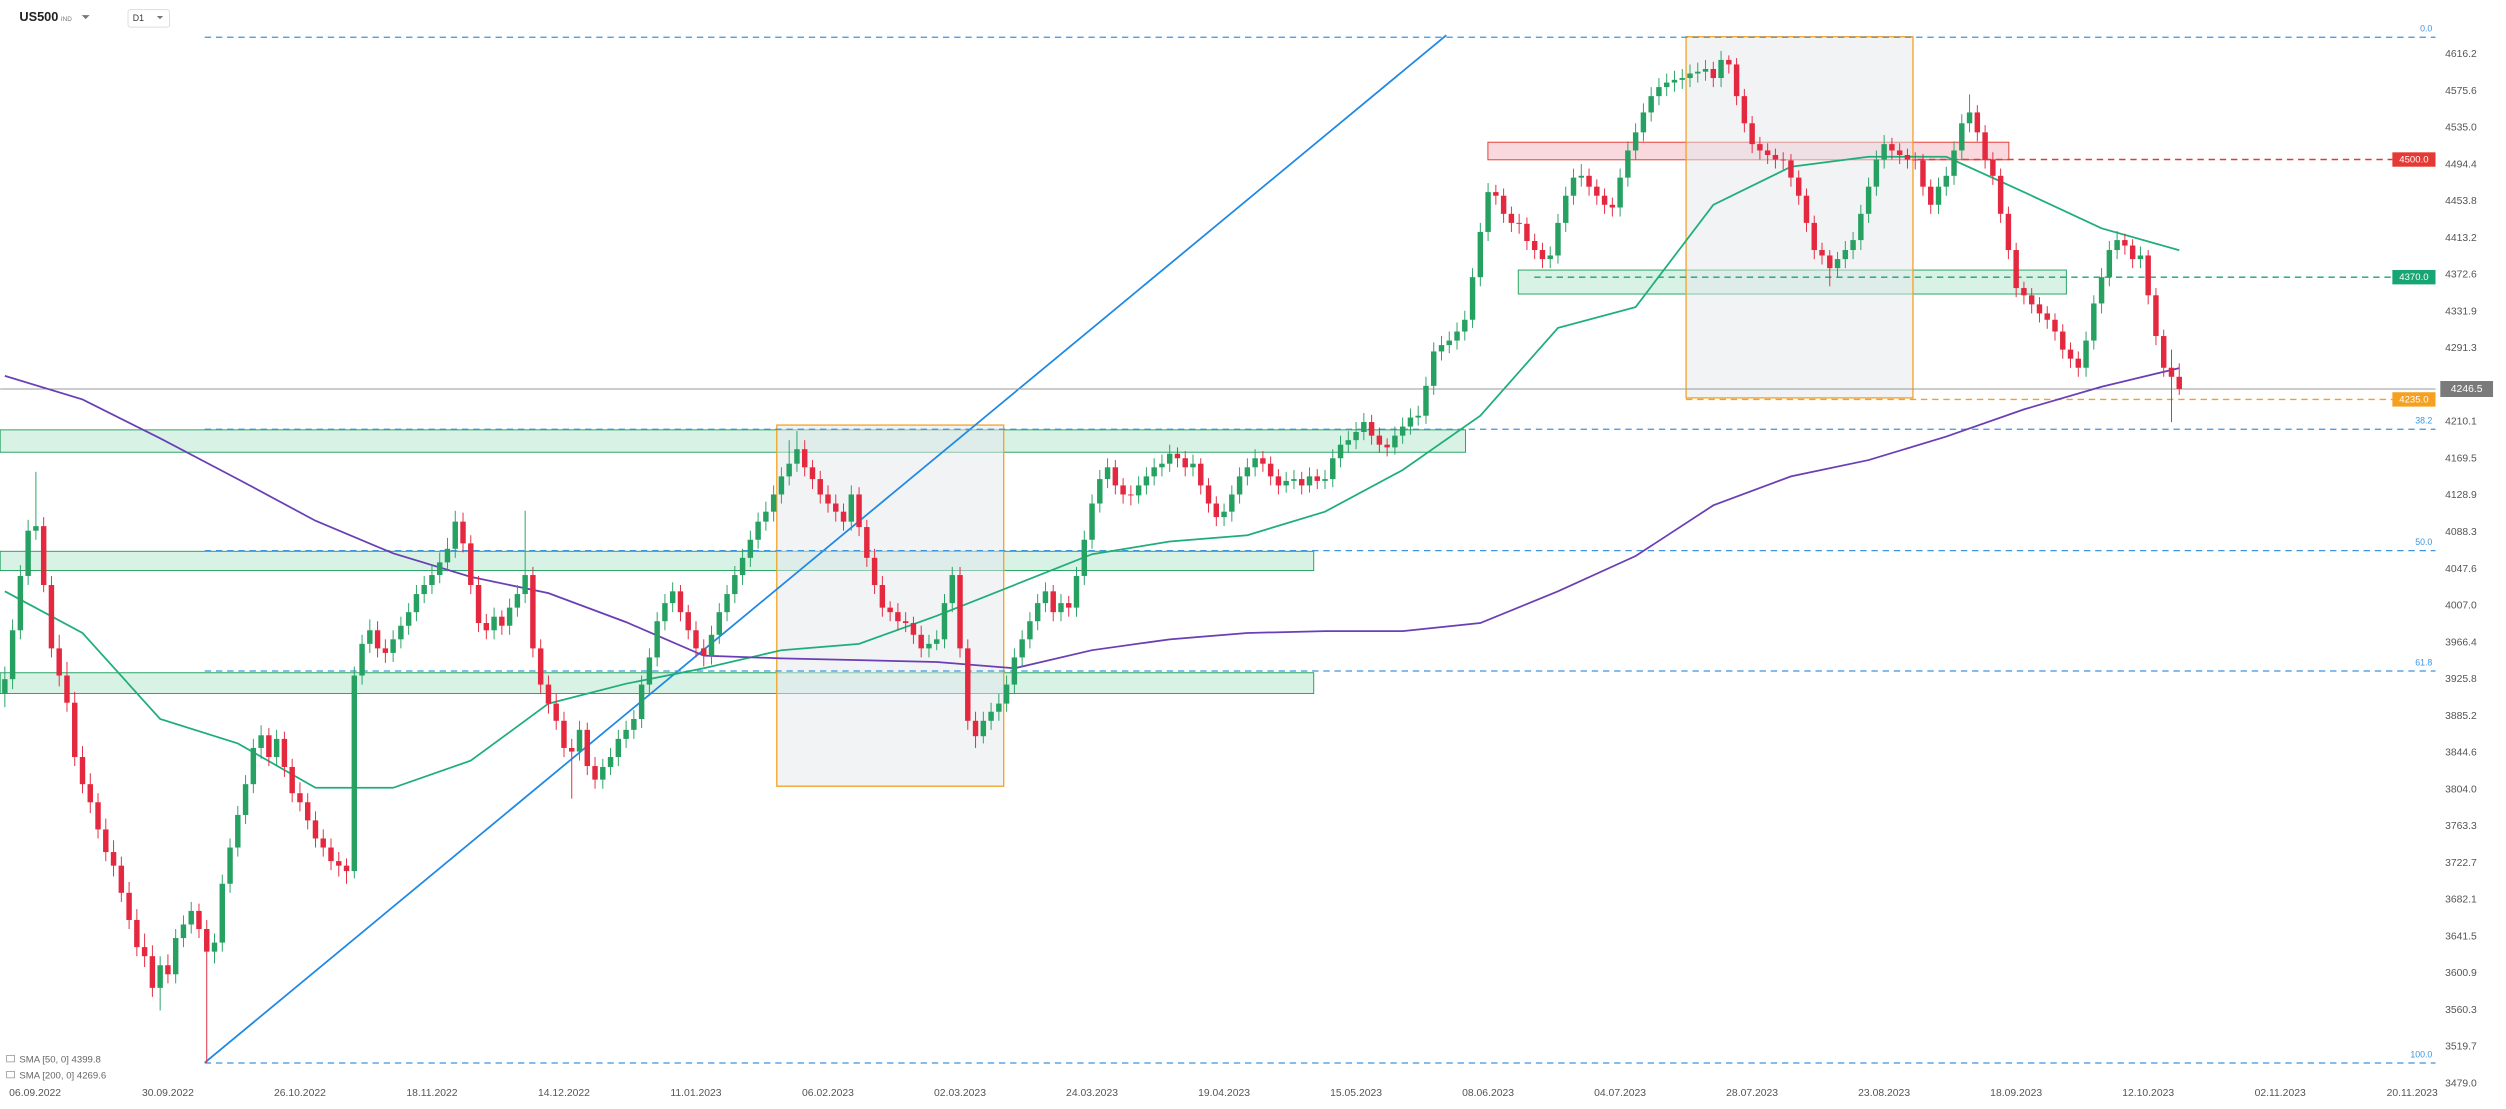 The image size is (2506, 1109). I want to click on y-tick-label: 3722.7, so click(2461, 863).